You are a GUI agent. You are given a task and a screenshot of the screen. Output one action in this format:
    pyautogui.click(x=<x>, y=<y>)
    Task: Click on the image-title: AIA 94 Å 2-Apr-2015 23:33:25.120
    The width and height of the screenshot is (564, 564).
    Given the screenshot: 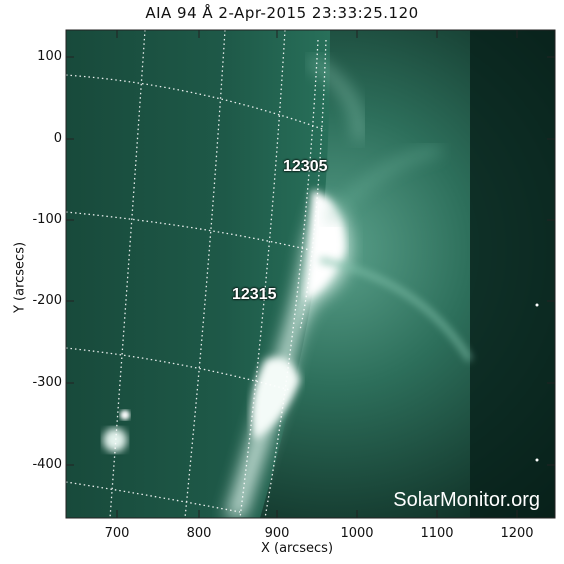 What is the action you would take?
    pyautogui.click(x=282, y=13)
    